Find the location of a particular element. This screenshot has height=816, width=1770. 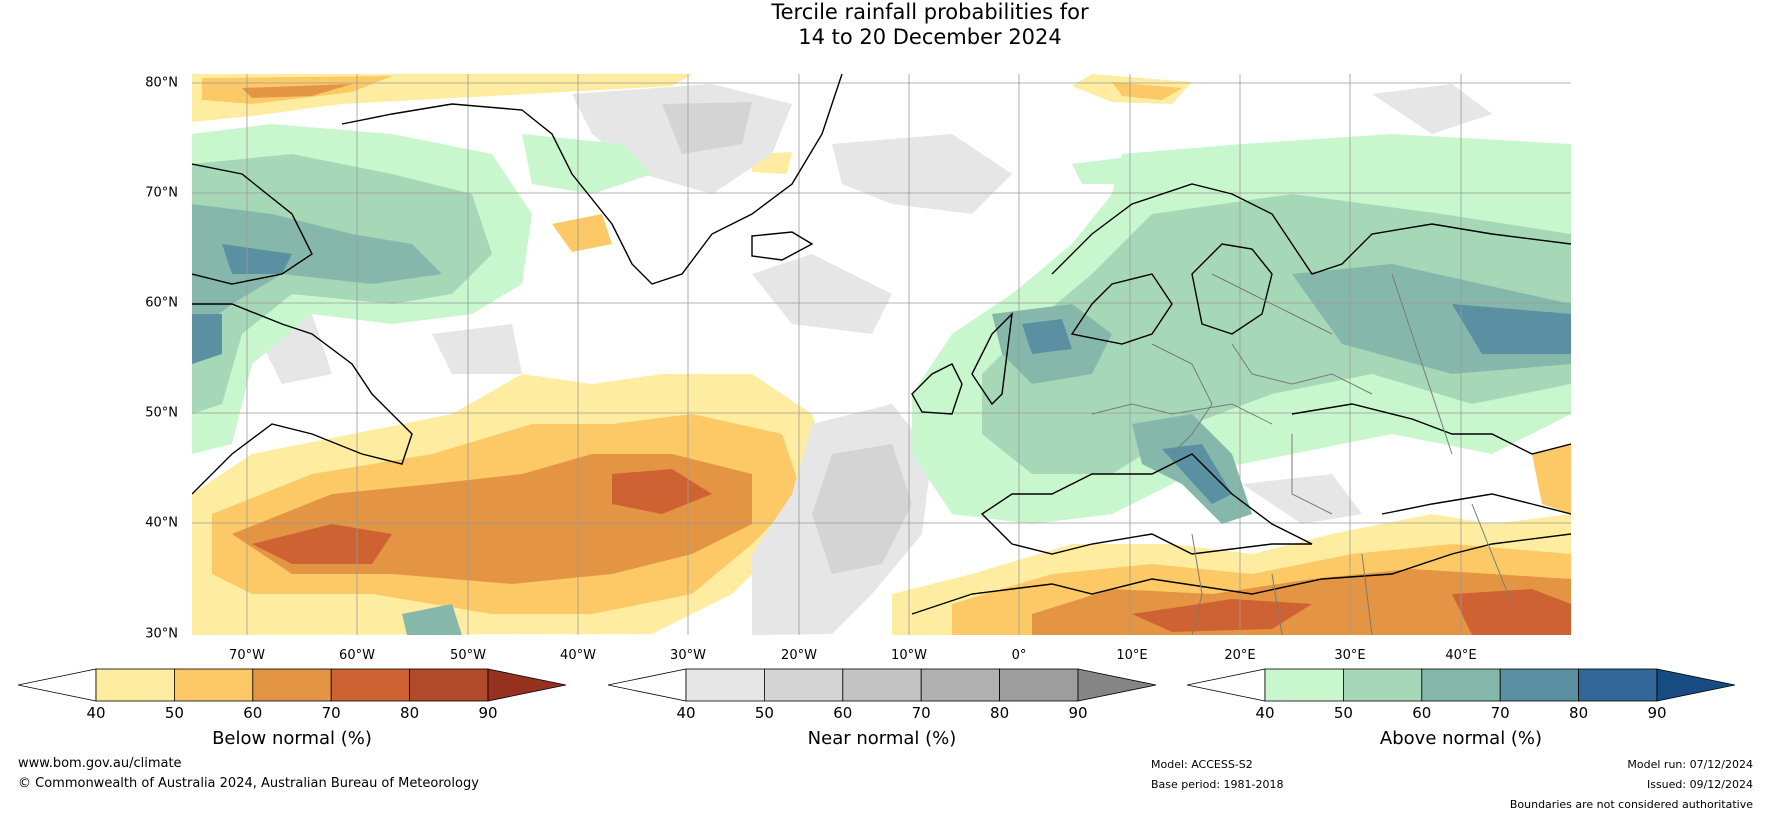

lat-label-70n: 70°N is located at coordinates (161, 193).